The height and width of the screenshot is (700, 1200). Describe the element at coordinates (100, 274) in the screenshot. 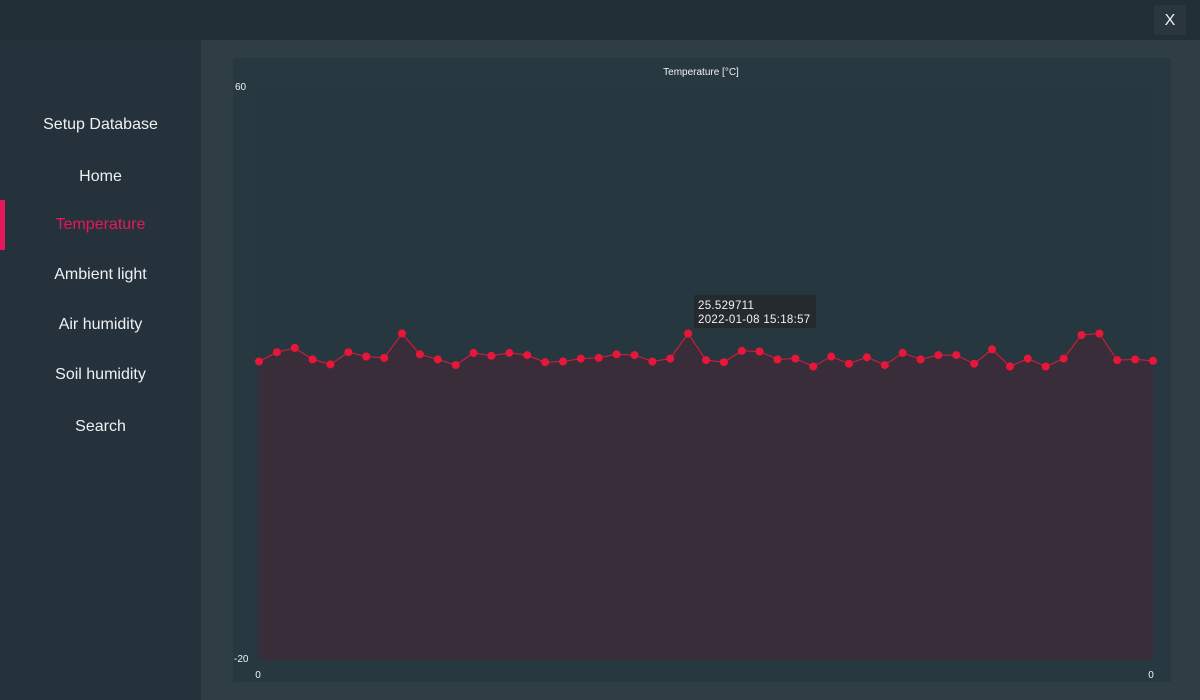

I see `sidebar-item-ambient-light: Ambient light` at that location.